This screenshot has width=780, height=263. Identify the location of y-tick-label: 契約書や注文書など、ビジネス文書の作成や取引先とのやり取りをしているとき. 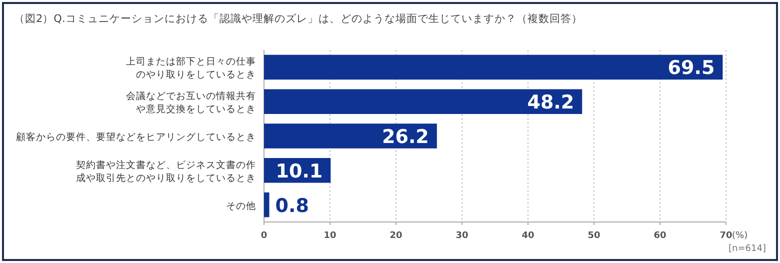
(166, 171).